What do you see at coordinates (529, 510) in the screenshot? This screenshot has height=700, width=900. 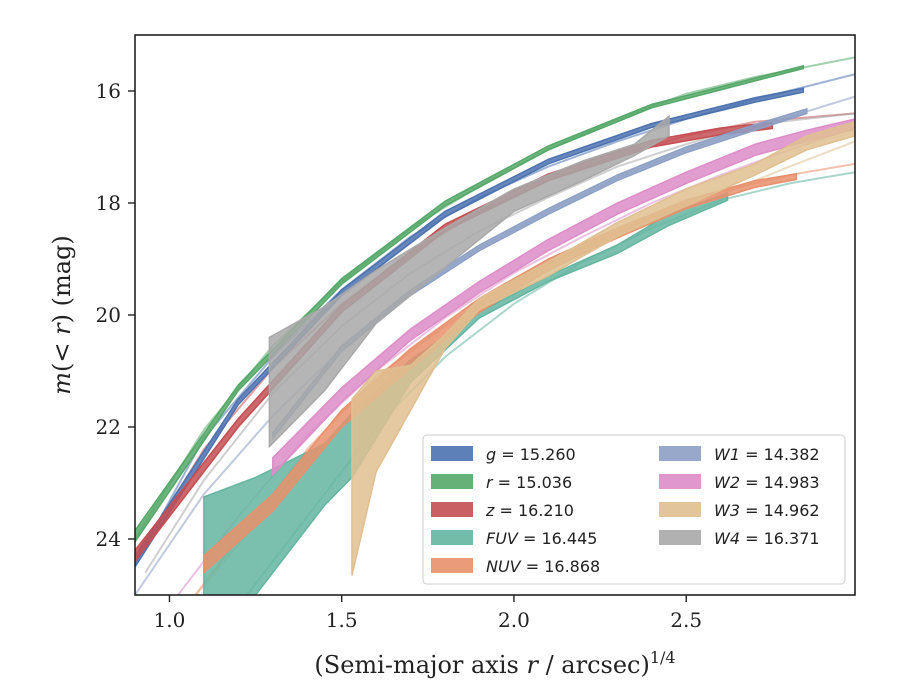 I see `legend-label-z: z = 16.210` at bounding box center [529, 510].